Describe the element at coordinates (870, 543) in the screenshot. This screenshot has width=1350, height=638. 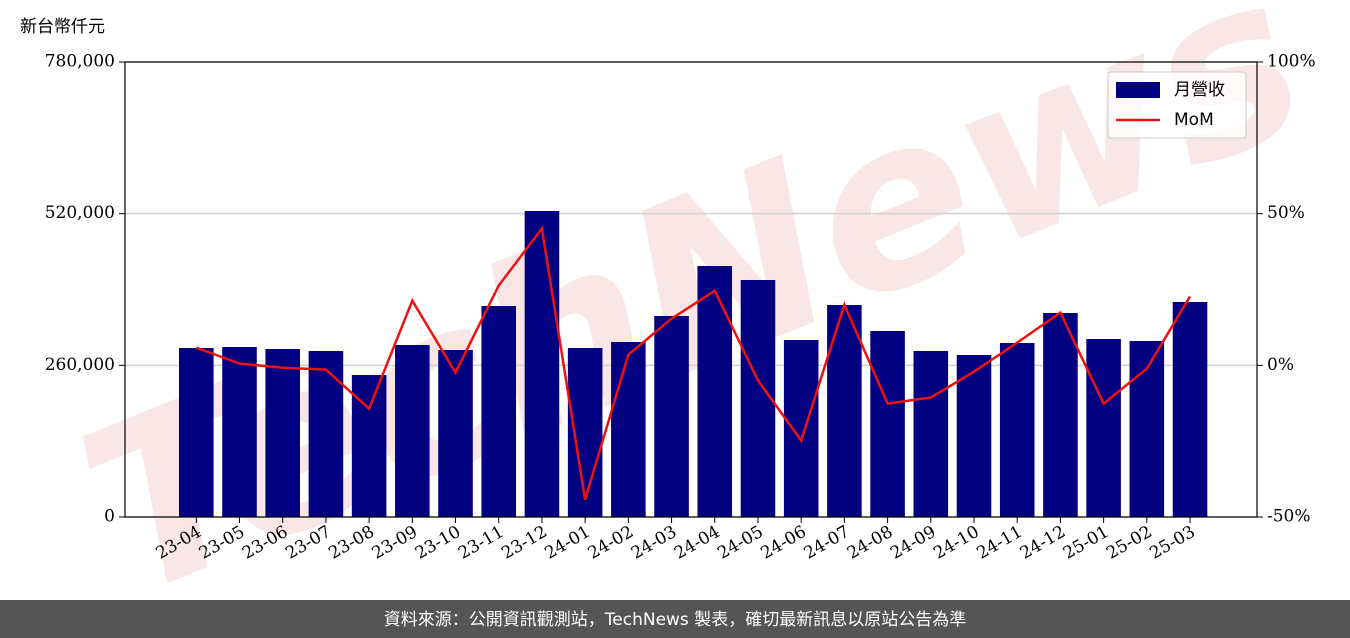
I see `x-tick-label: 24-08` at that location.